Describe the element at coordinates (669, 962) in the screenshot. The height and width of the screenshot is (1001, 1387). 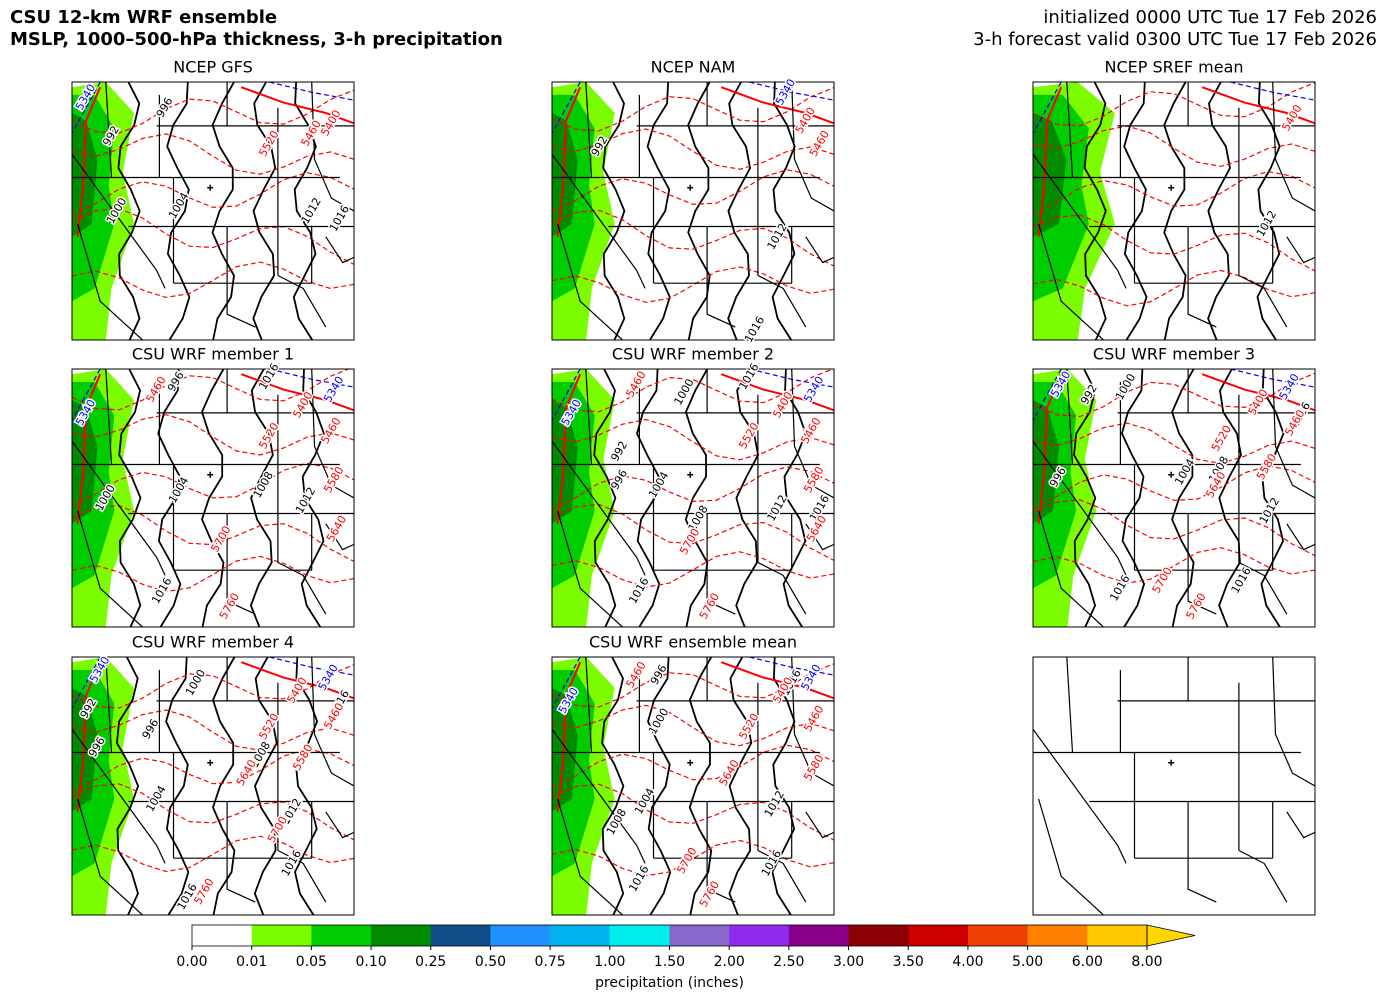
I see `colorbar-tick-label: 1.50` at that location.